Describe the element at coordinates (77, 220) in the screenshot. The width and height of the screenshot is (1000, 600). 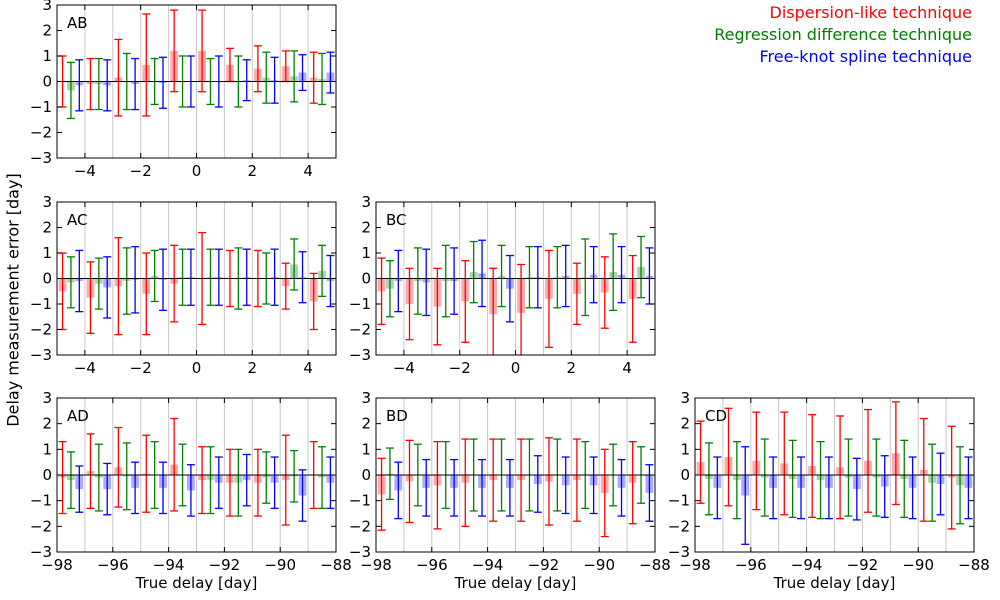
I see `panel-label: AC` at that location.